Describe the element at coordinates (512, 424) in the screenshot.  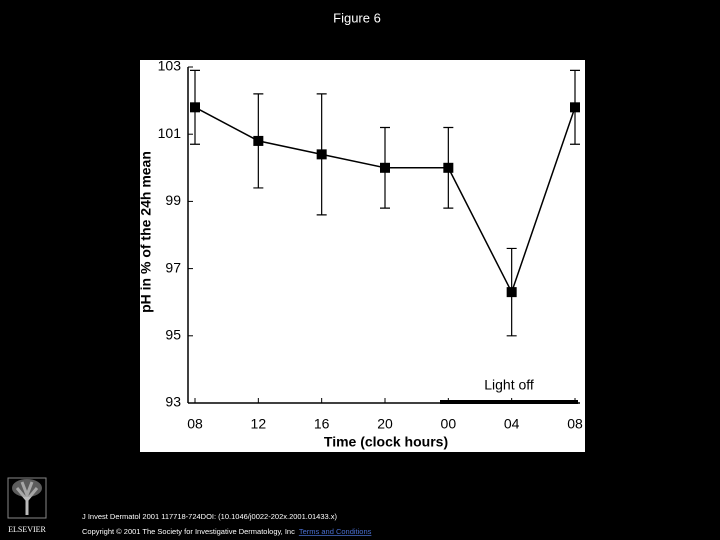
I see `x-tick-label: 04` at that location.